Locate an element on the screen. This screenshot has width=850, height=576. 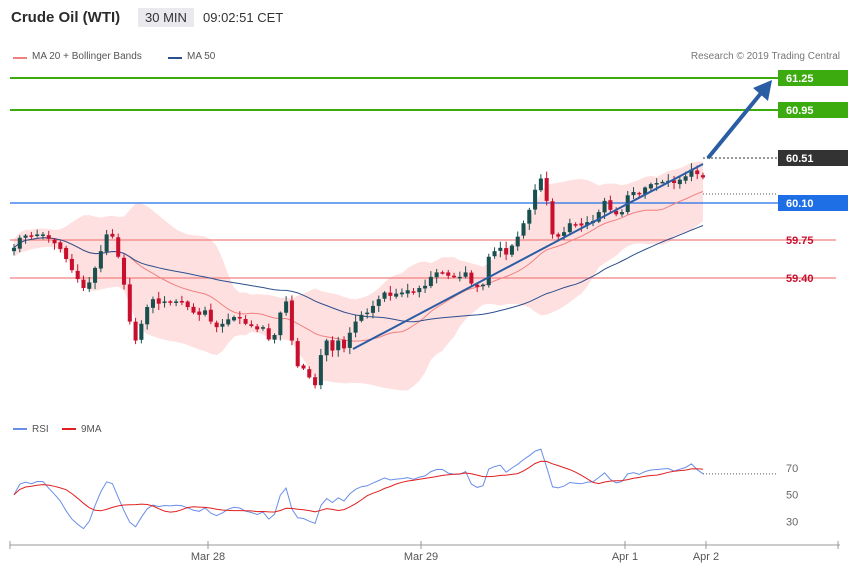
target-level-61-25-label: 61.25 is located at coordinates (800, 79).